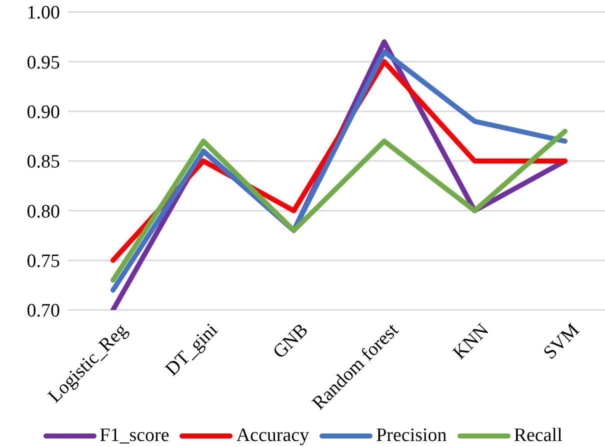 The image size is (605, 447). What do you see at coordinates (43, 311) in the screenshot?
I see `y-tick-label: 0.70` at bounding box center [43, 311].